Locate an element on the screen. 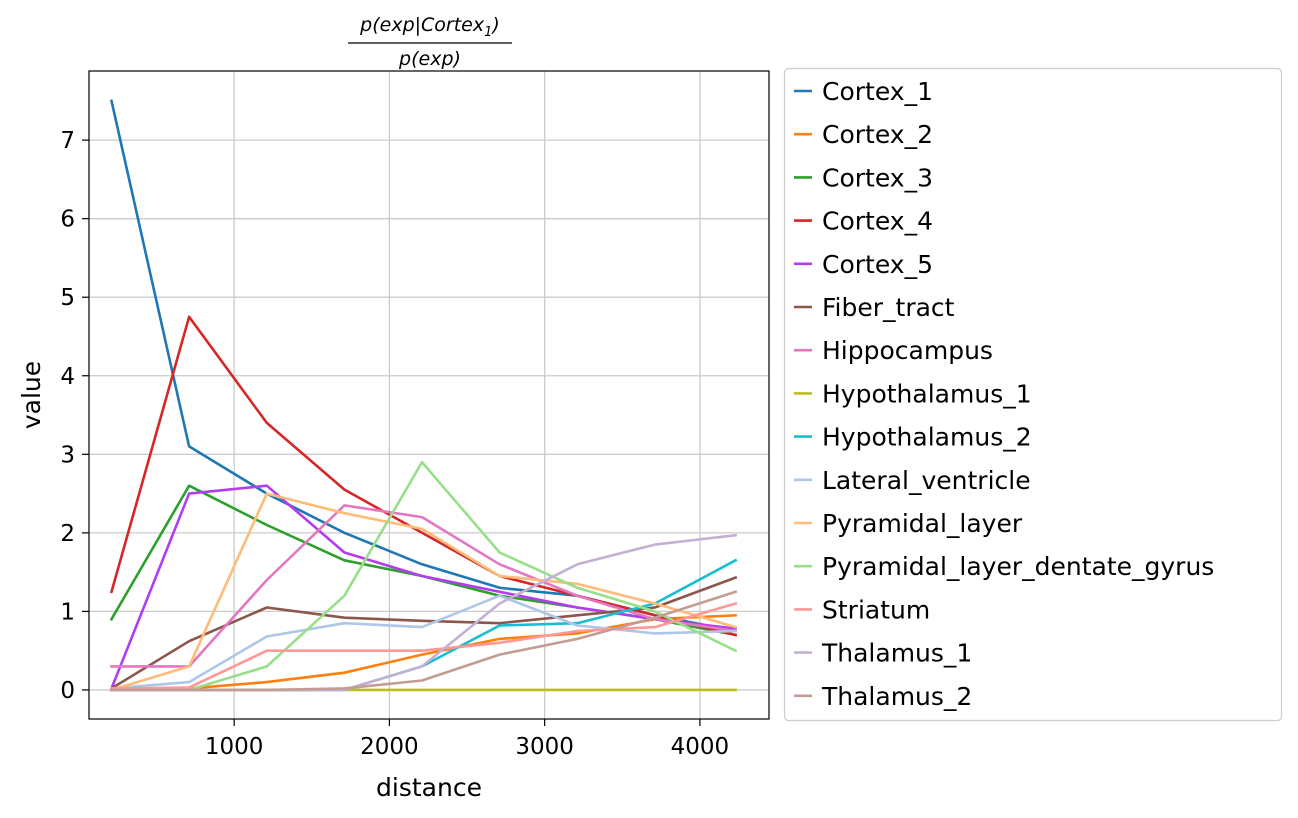 The height and width of the screenshot is (818, 1298). legend-label-fiber-tract: Fiber_tract is located at coordinates (888, 307).